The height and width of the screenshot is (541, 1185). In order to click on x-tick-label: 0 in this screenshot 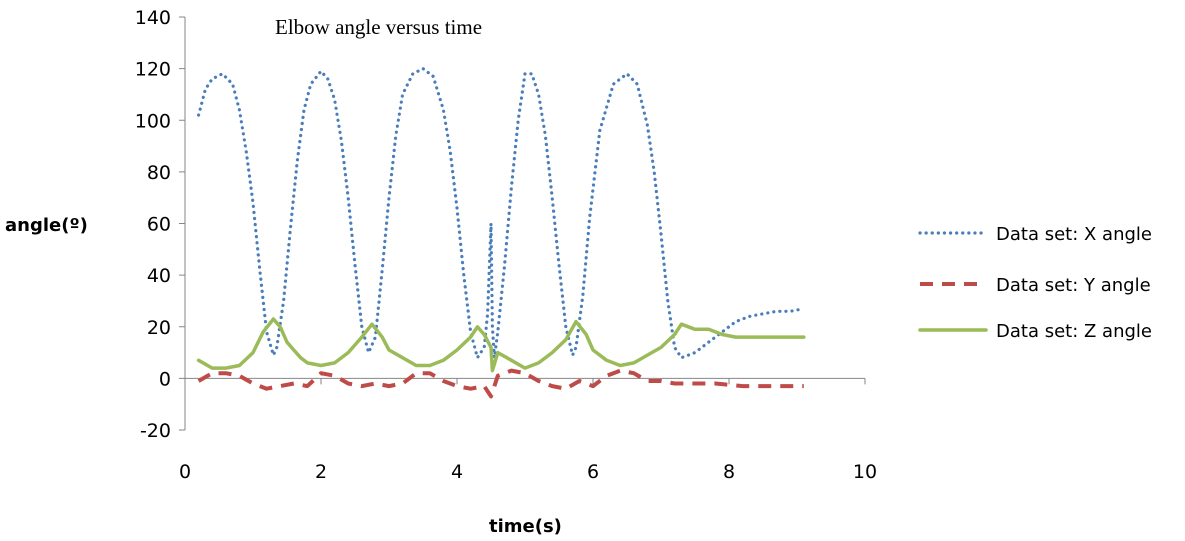, I will do `click(185, 472)`.